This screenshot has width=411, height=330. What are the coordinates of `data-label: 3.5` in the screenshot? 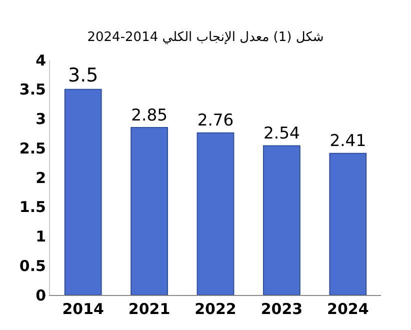 It's located at (83, 75).